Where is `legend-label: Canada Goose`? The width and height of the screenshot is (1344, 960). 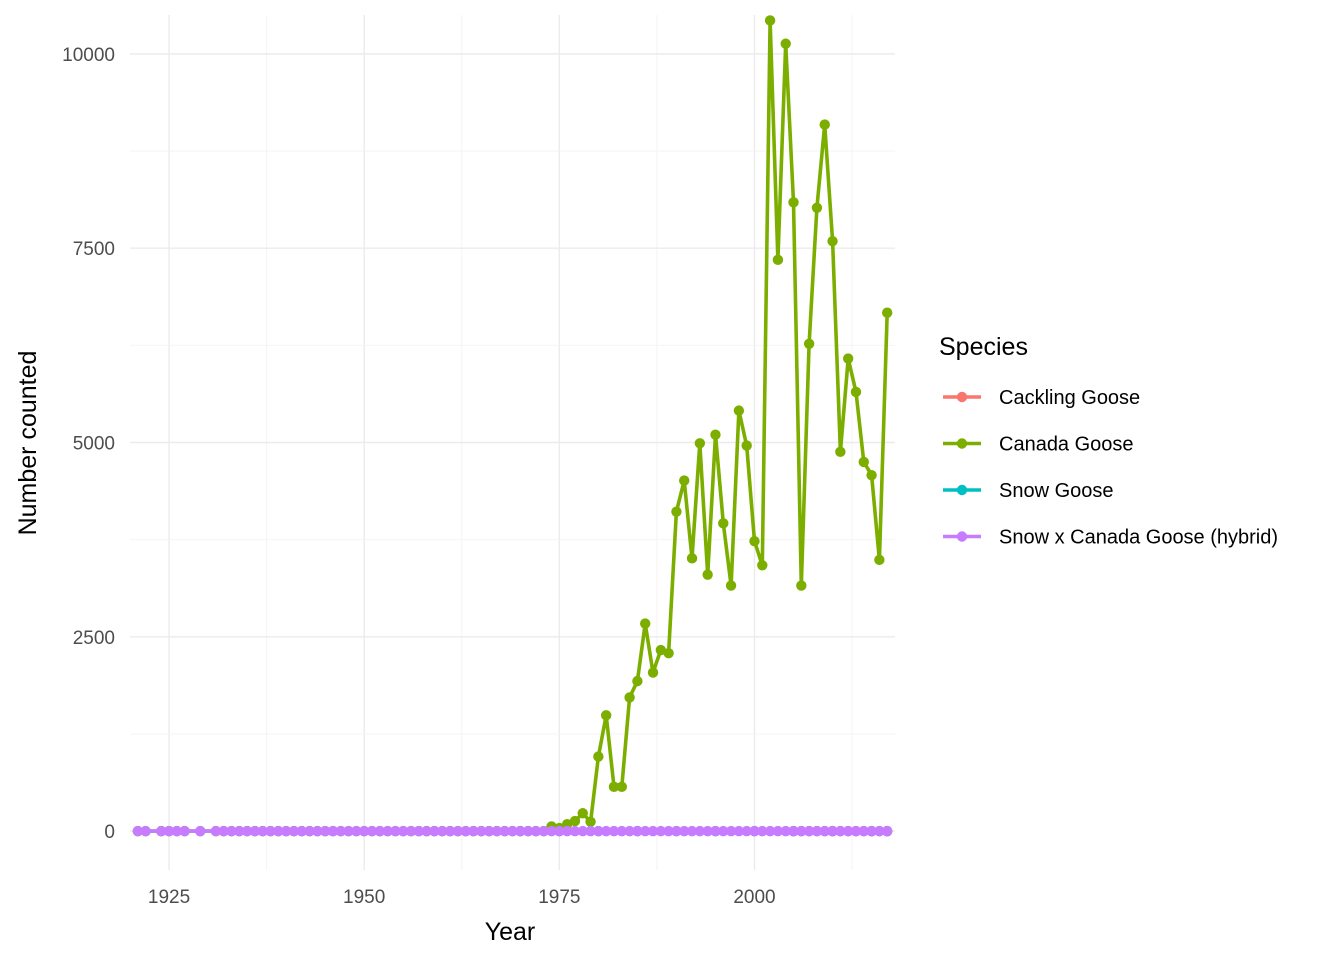 legend-label: Canada Goose is located at coordinates (1066, 445).